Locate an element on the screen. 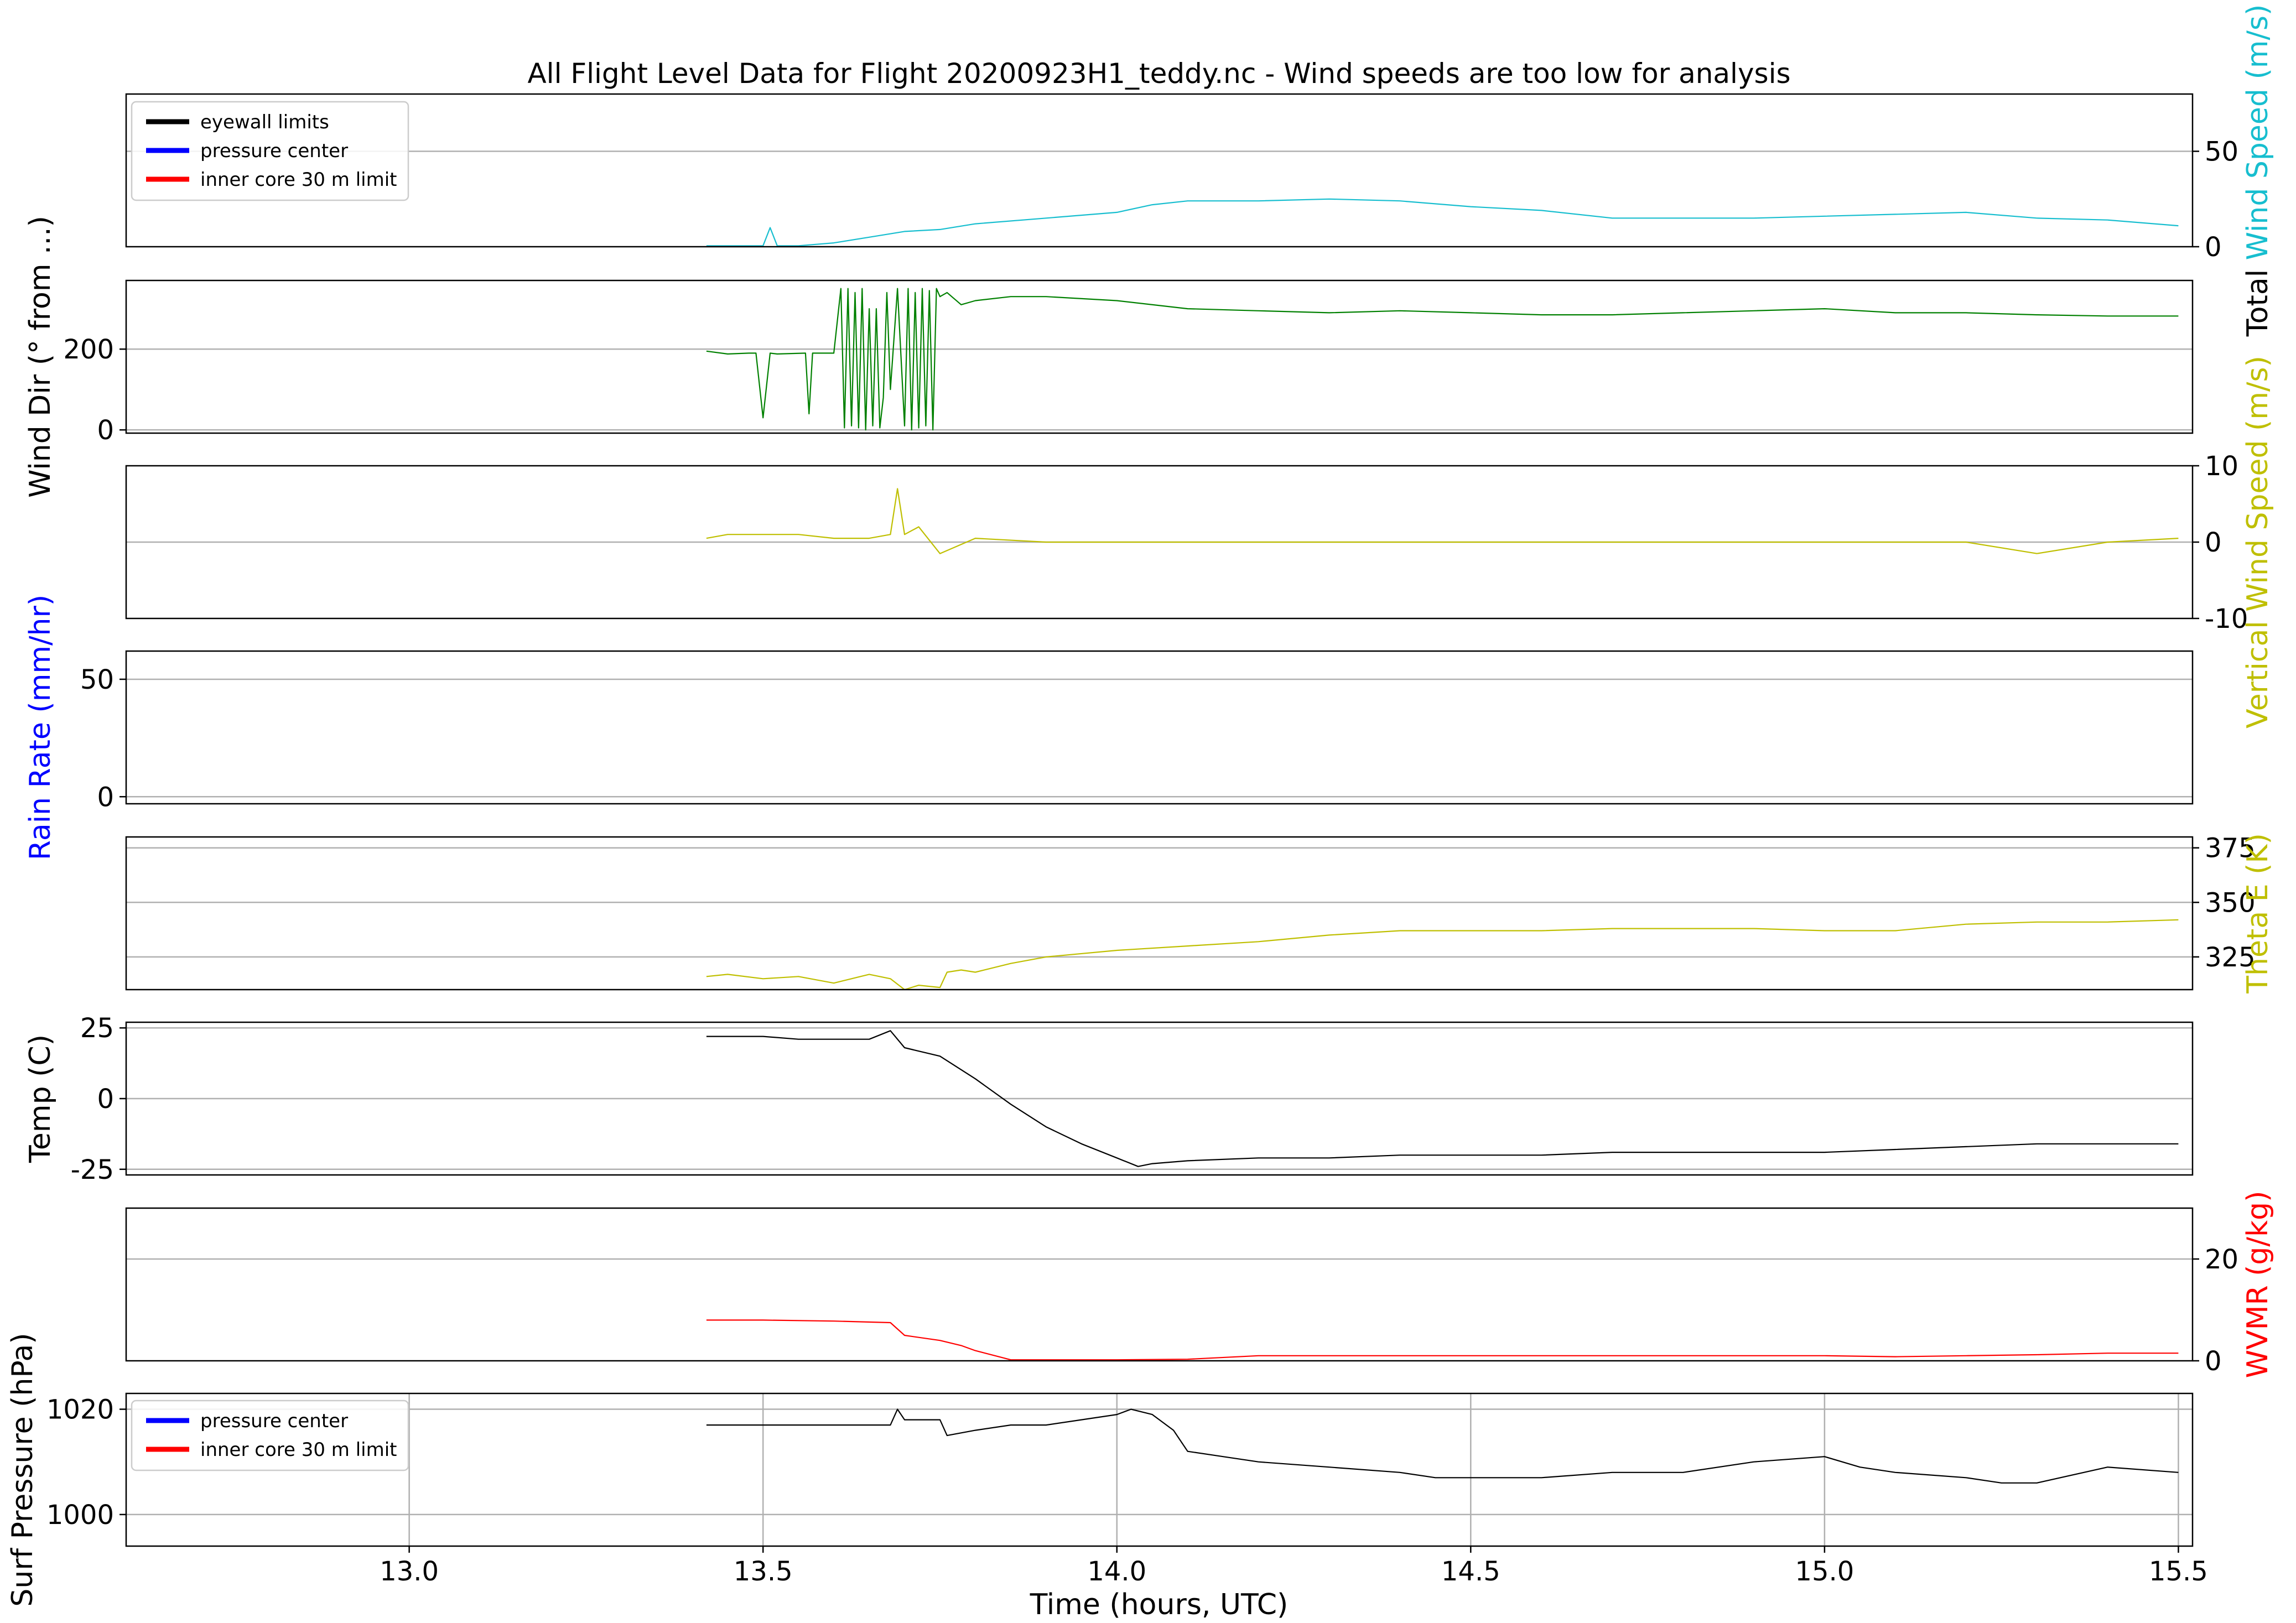  y-axis-label-part: Theta E (K) is located at coordinates (2257, 913).